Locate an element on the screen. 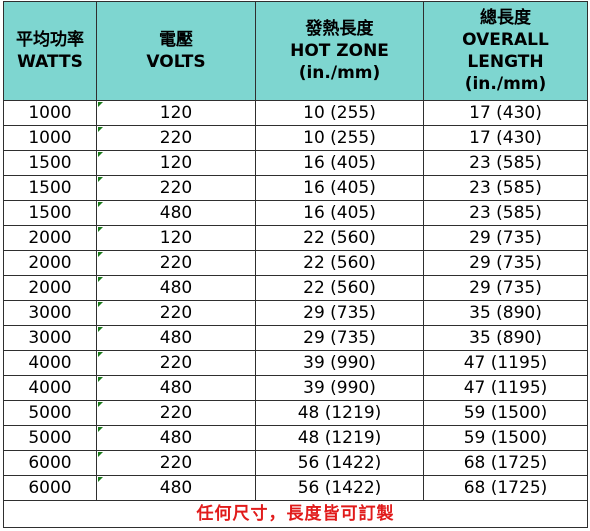 This screenshot has height=531, width=590. table-row: 6000 220 56 (1422) 68 (1725) is located at coordinates (295, 463).